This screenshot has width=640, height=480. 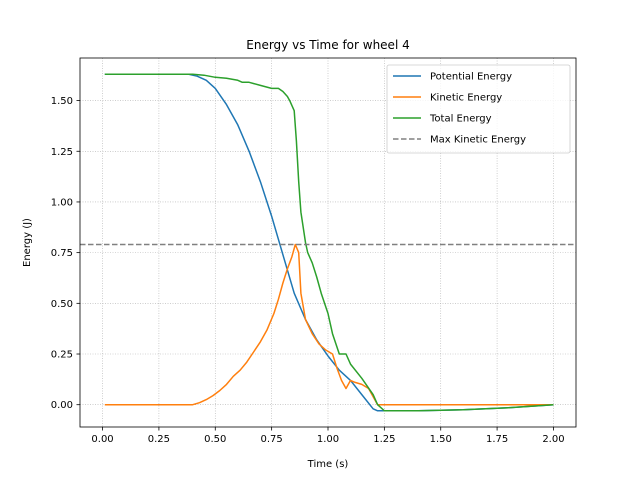 I want to click on y-tick-label: 1.00, so click(x=62, y=202).